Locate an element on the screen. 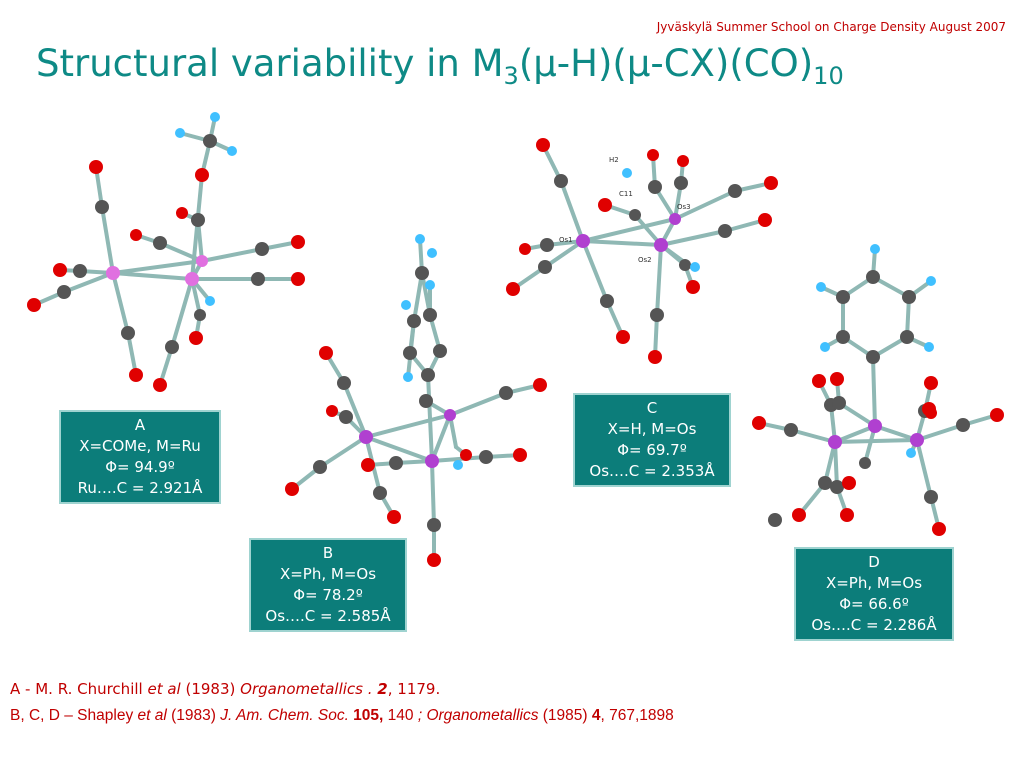  structure-a-distance: Ru….C = 2.921Å is located at coordinates (140, 488).